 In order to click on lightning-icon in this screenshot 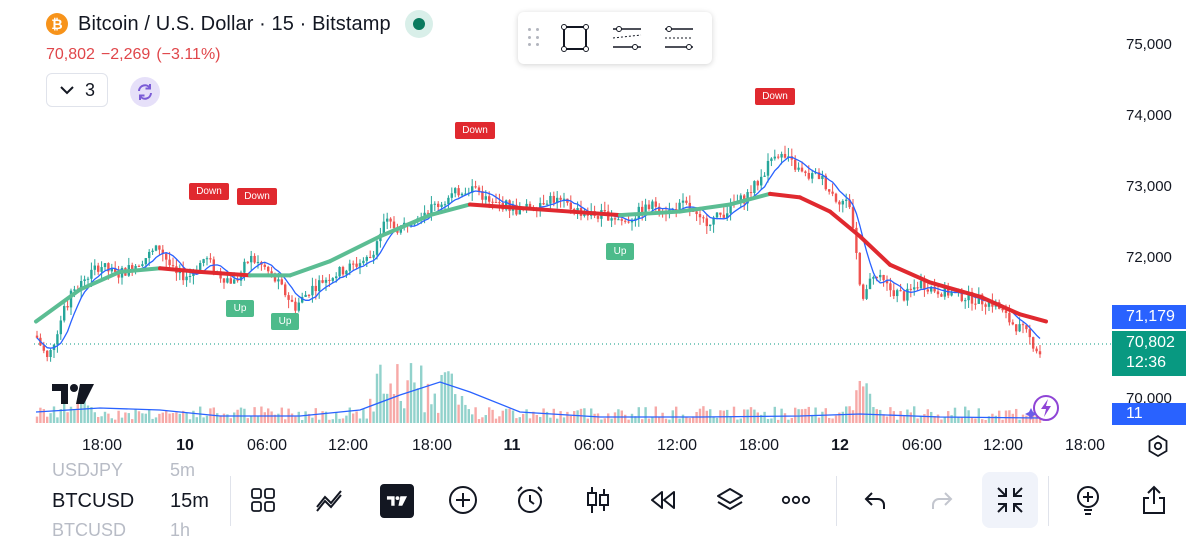, I will do `click(1042, 408)`.